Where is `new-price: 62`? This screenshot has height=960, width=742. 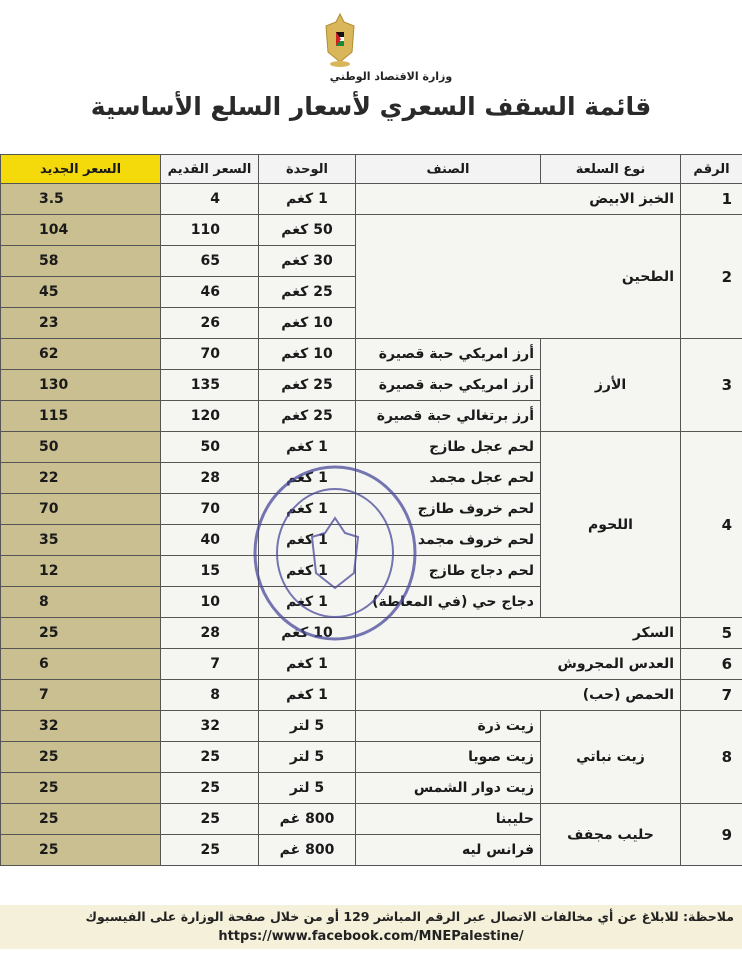
new-price: 62 is located at coordinates (80, 354).